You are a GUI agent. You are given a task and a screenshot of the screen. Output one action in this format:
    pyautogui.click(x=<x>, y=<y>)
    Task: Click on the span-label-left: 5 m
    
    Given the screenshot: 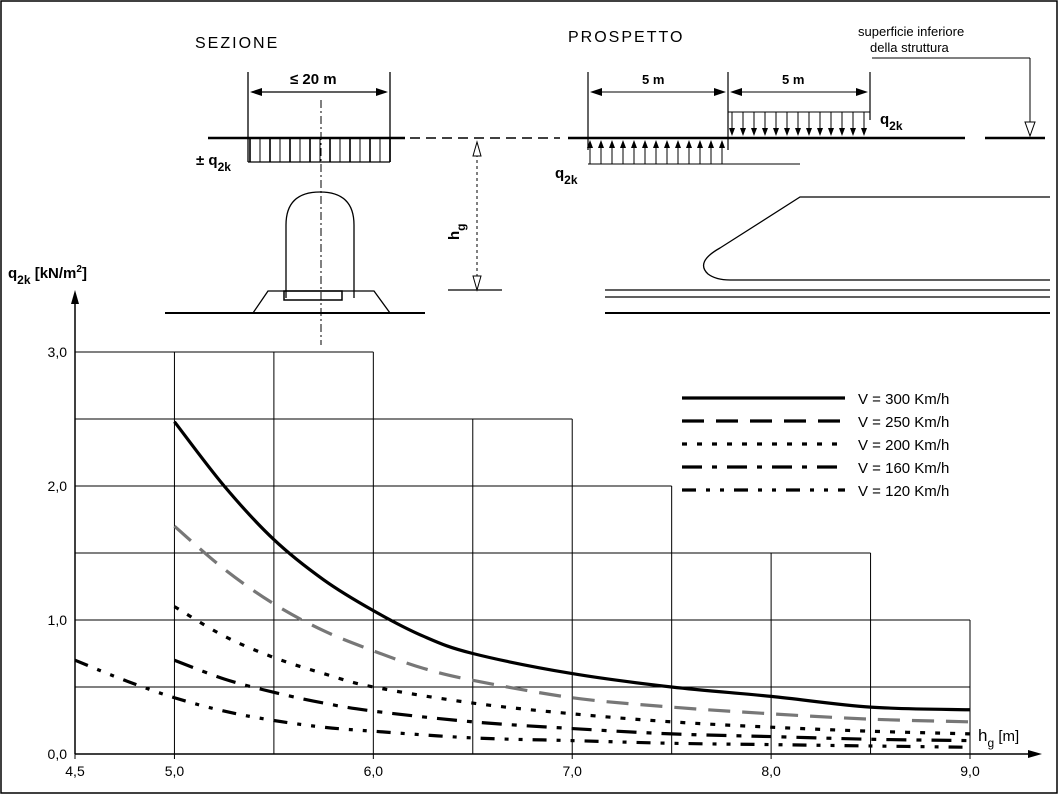 What is the action you would take?
    pyautogui.click(x=653, y=79)
    